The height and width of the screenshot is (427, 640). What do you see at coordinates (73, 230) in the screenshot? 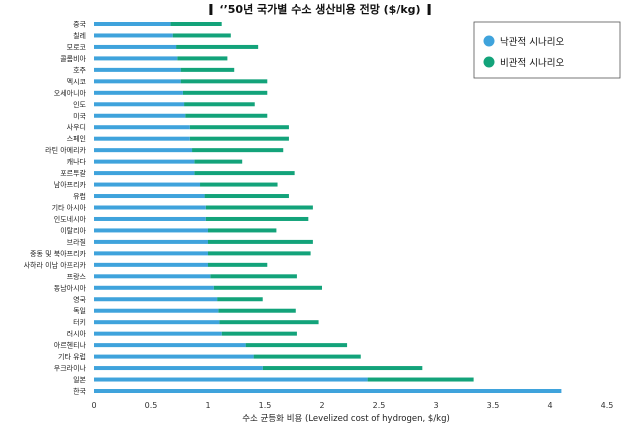
I see `category-label: 이탈리아` at bounding box center [73, 230].